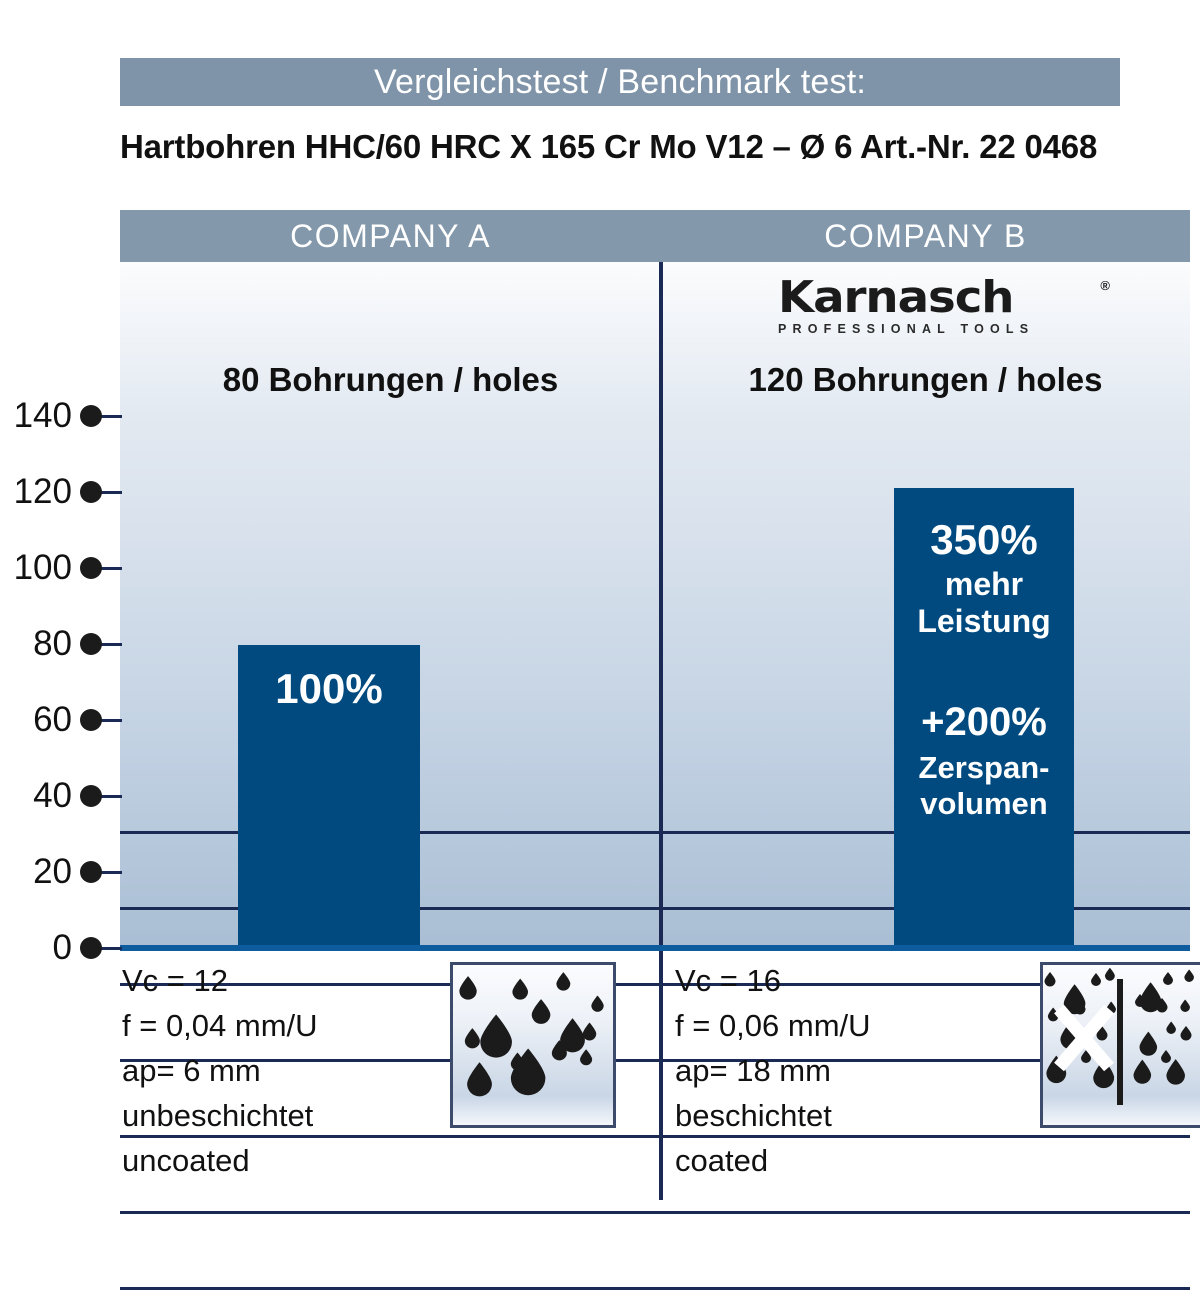 This screenshot has width=1200, height=1290. I want to click on cross-out-icon, so click(1084, 1038).